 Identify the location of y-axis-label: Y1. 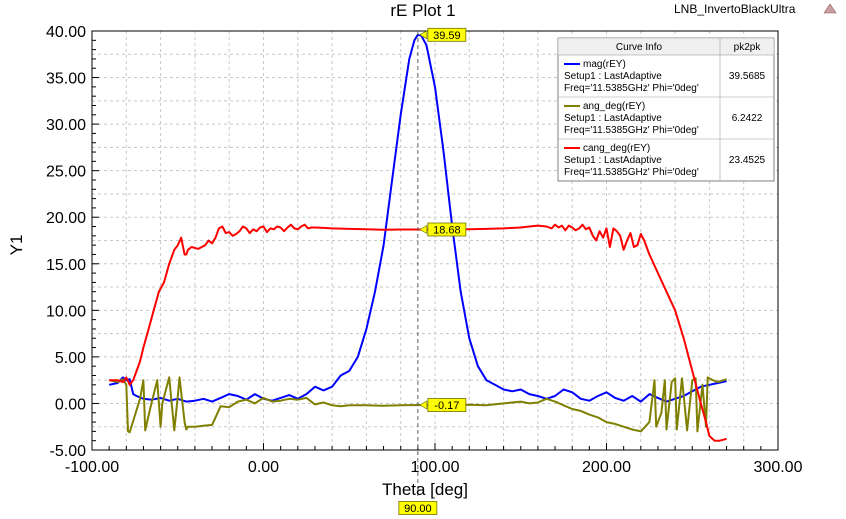
(16, 245).